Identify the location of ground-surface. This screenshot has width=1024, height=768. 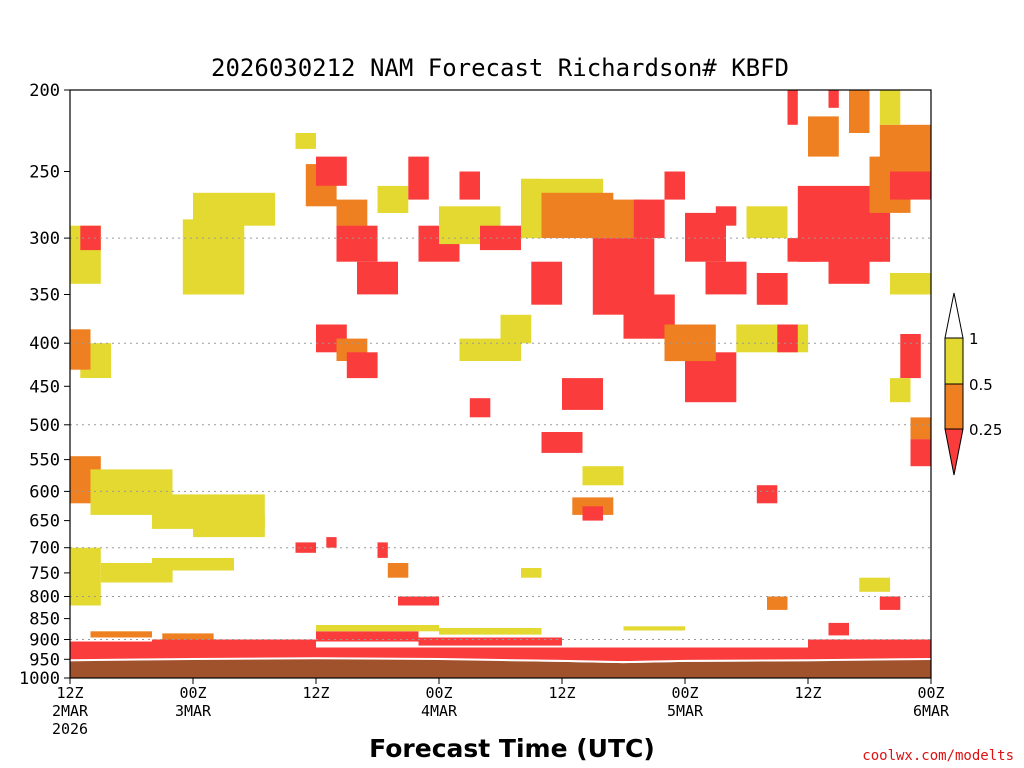
(500, 668).